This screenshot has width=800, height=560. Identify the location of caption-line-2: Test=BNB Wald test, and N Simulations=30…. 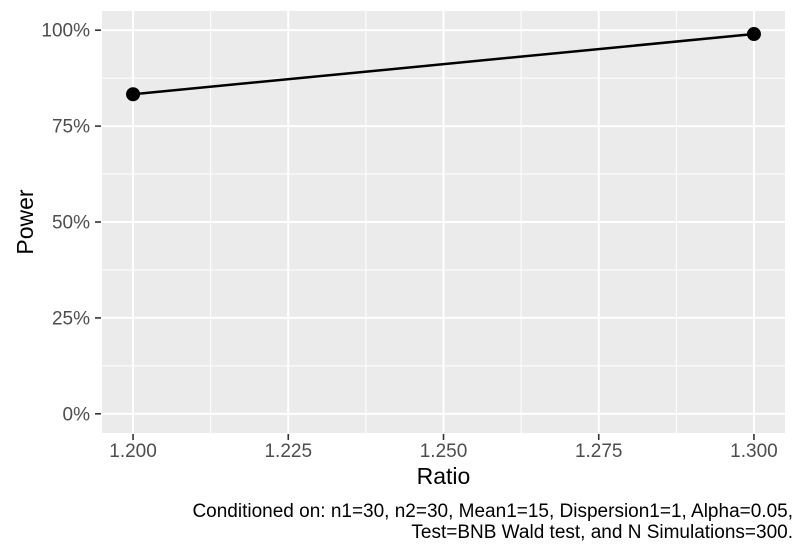
(602, 532).